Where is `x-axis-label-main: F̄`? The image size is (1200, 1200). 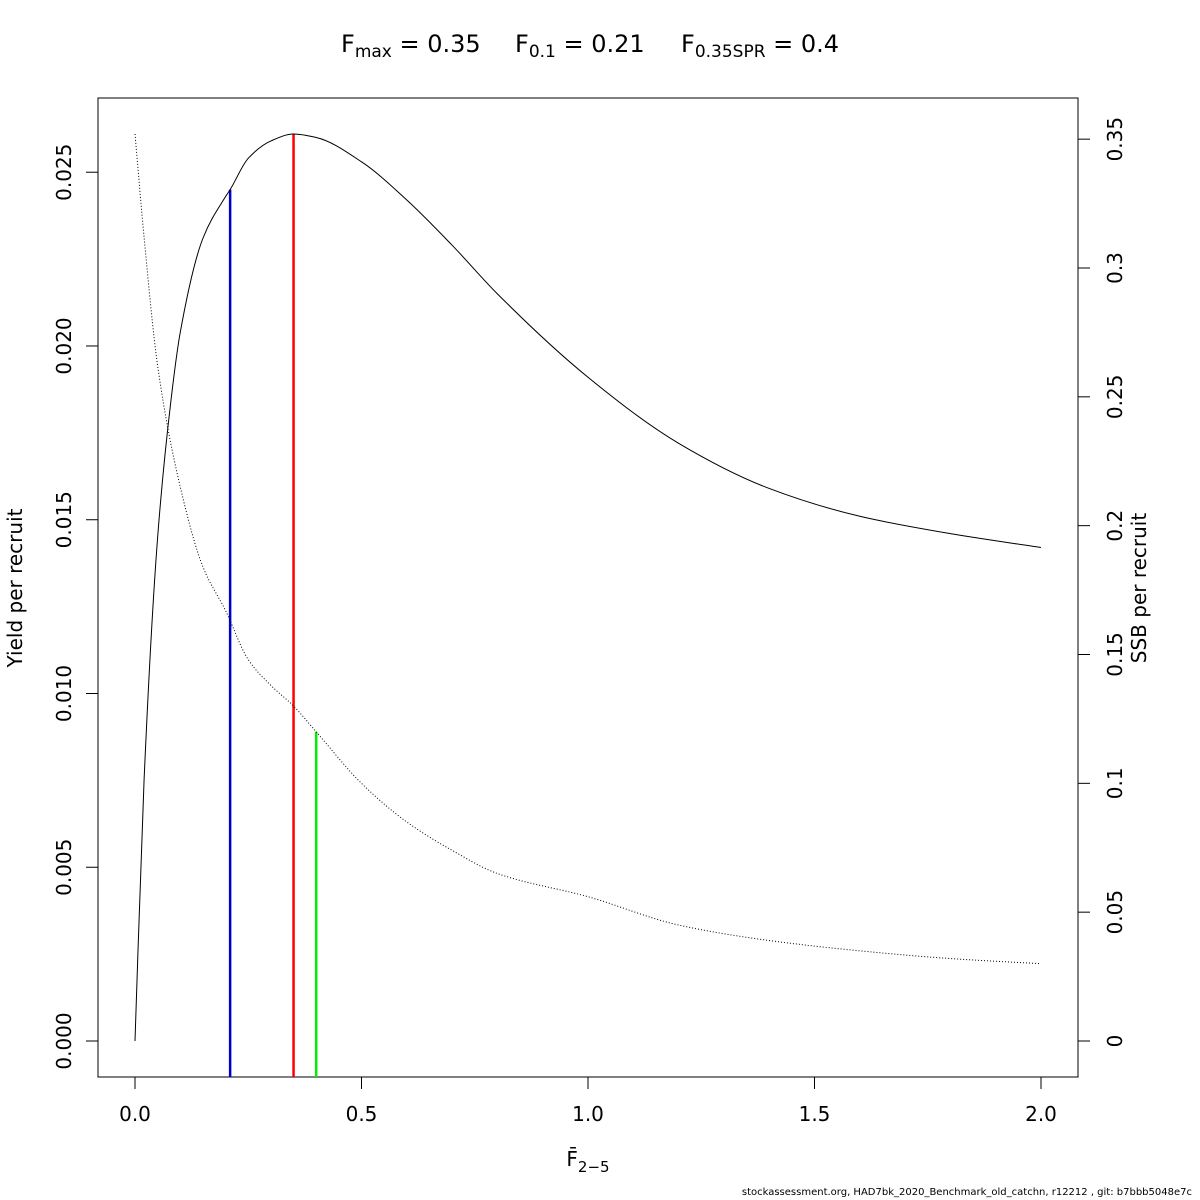
x-axis-label-main: F̄ is located at coordinates (572, 1158).